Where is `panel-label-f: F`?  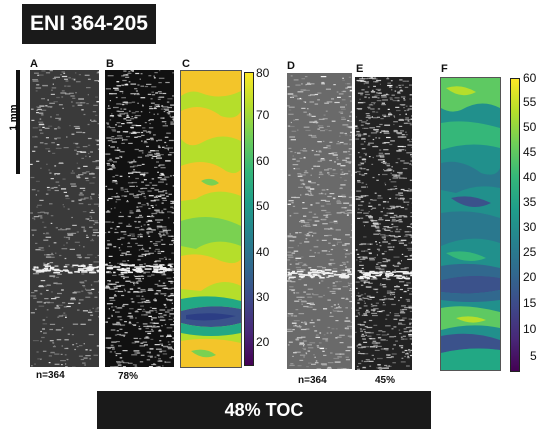 panel-label-f: F is located at coordinates (444, 69).